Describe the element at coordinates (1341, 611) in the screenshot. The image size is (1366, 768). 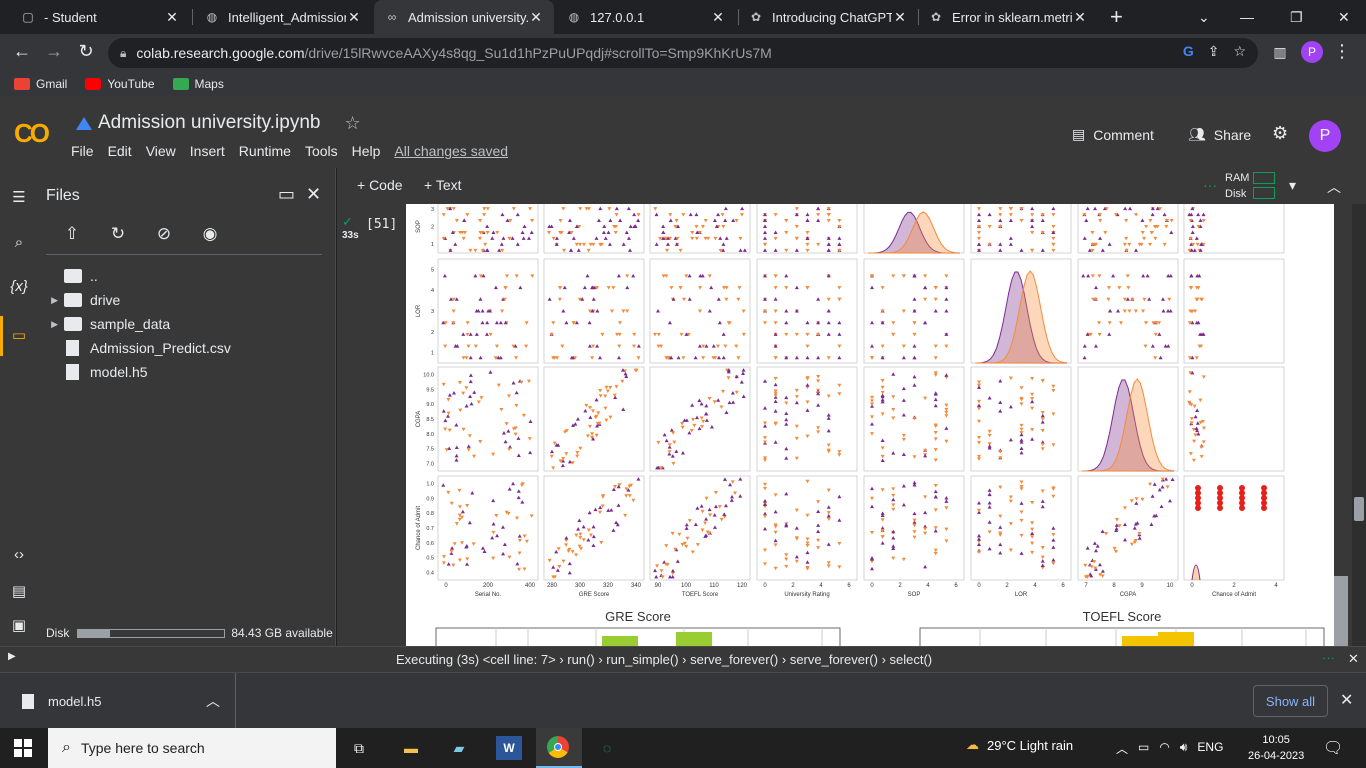
I see `output-scrollbar` at that location.